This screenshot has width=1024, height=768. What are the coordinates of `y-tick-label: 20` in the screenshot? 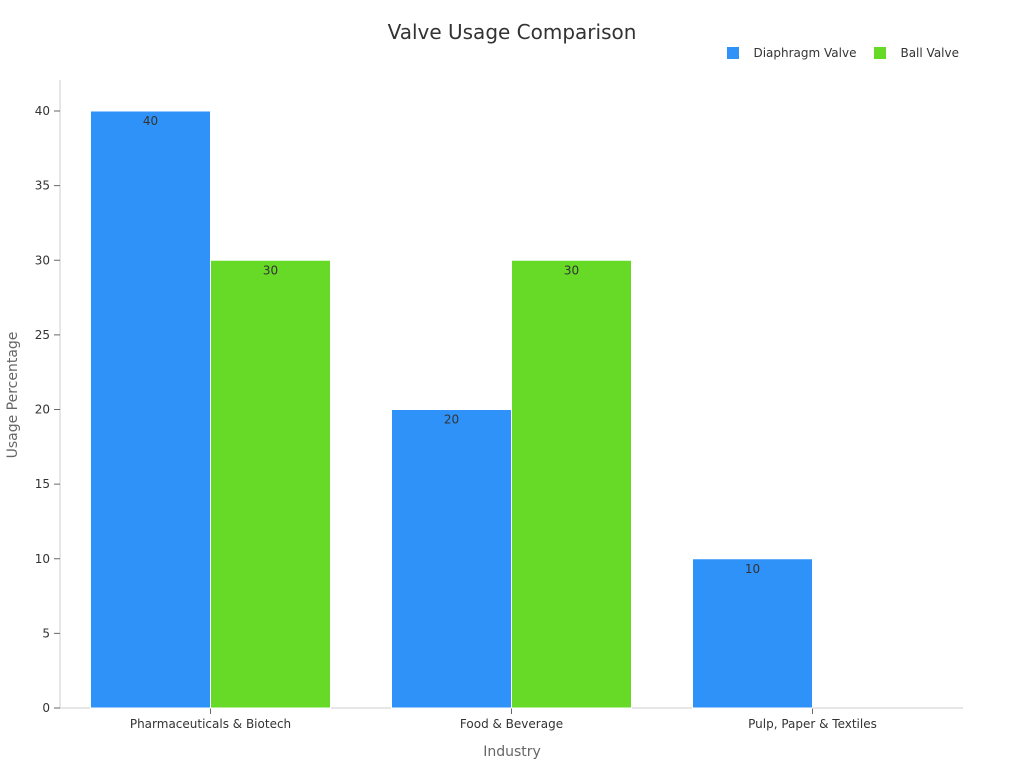 It's located at (42, 410).